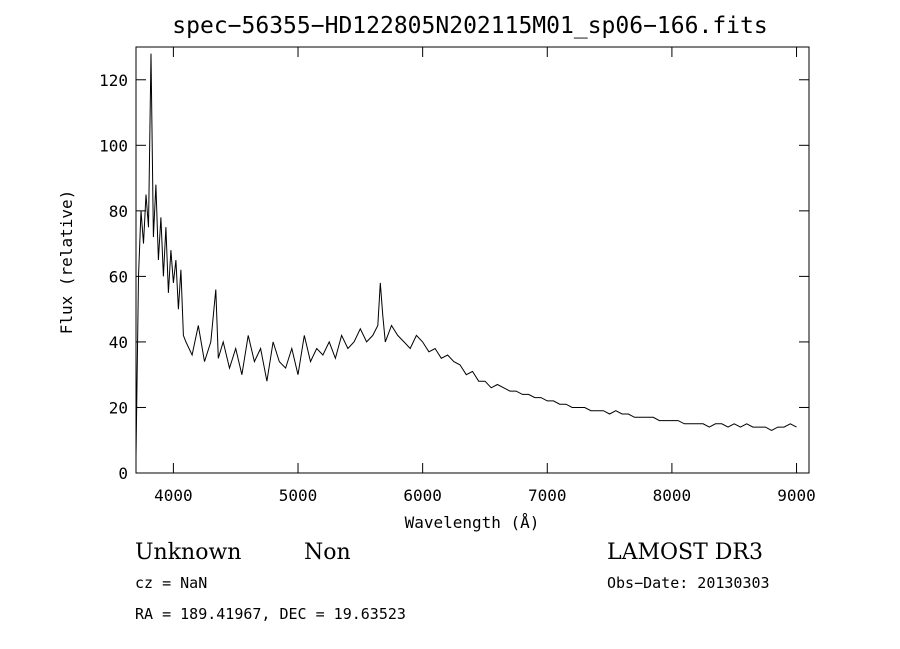 This screenshot has height=649, width=900. I want to click on y-tick-label: 120, so click(113, 80).